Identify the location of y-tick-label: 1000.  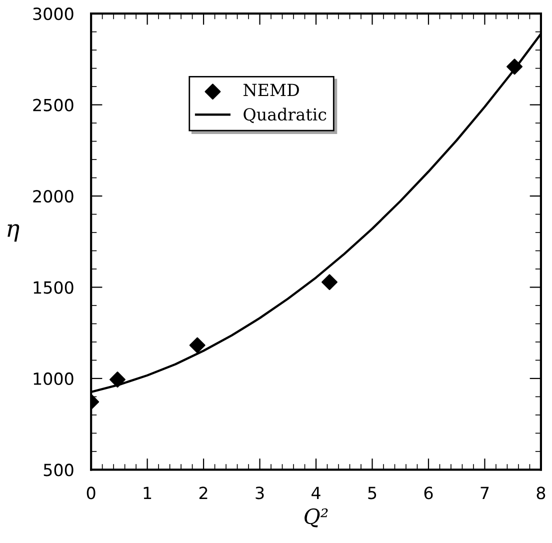
(54, 379).